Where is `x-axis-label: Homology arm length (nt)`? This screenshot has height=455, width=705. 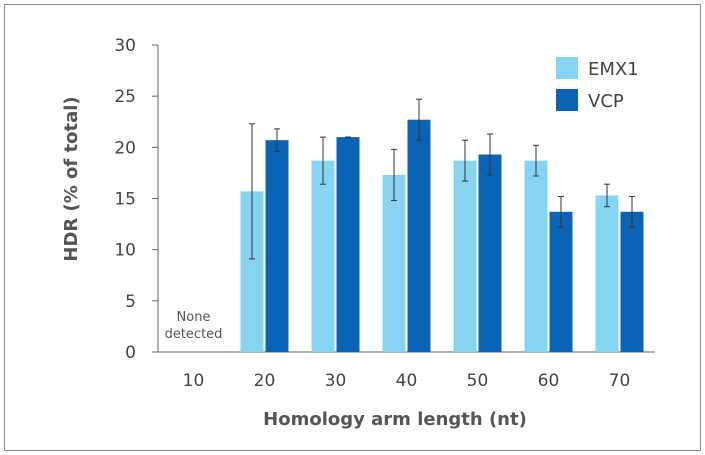
x-axis-label: Homology arm length (nt) is located at coordinates (395, 419).